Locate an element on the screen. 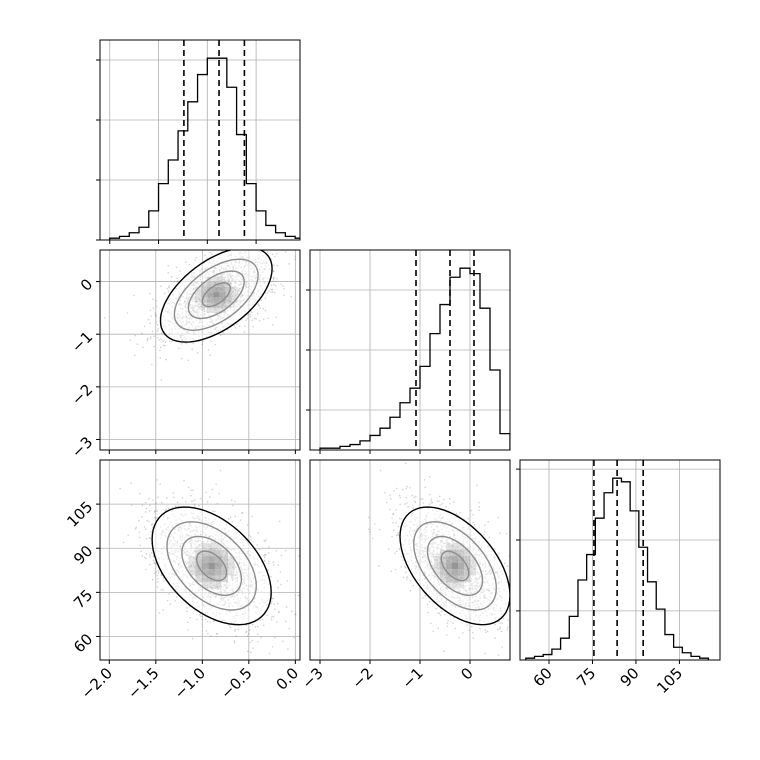 The width and height of the screenshot is (760, 760). panel-scatter-a-b: 0−1−2−3 is located at coordinates (184, 349).